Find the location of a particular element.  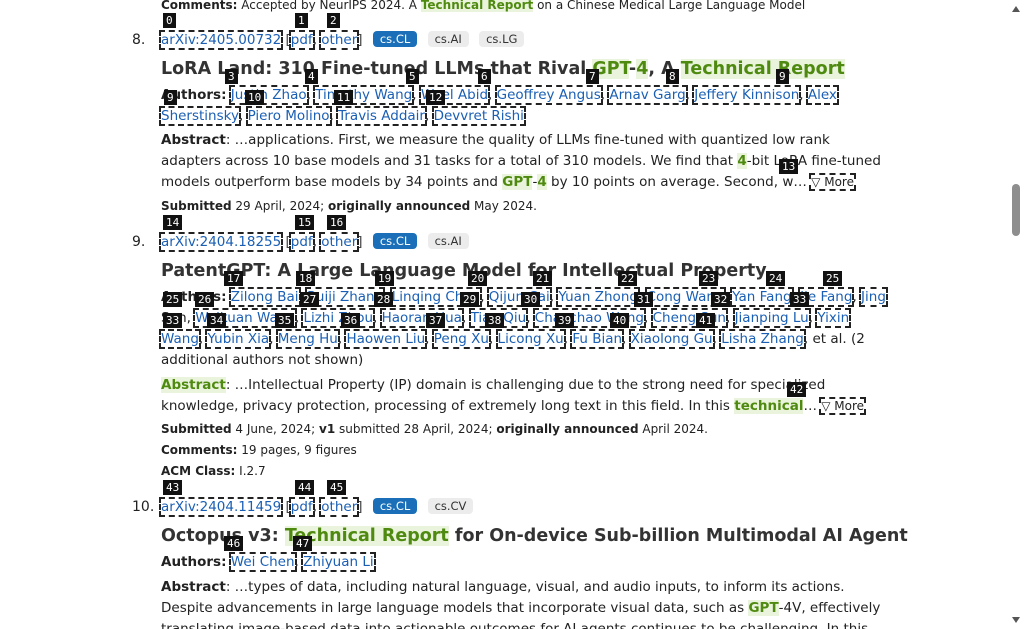

element-badge: 9 is located at coordinates (170, 97).